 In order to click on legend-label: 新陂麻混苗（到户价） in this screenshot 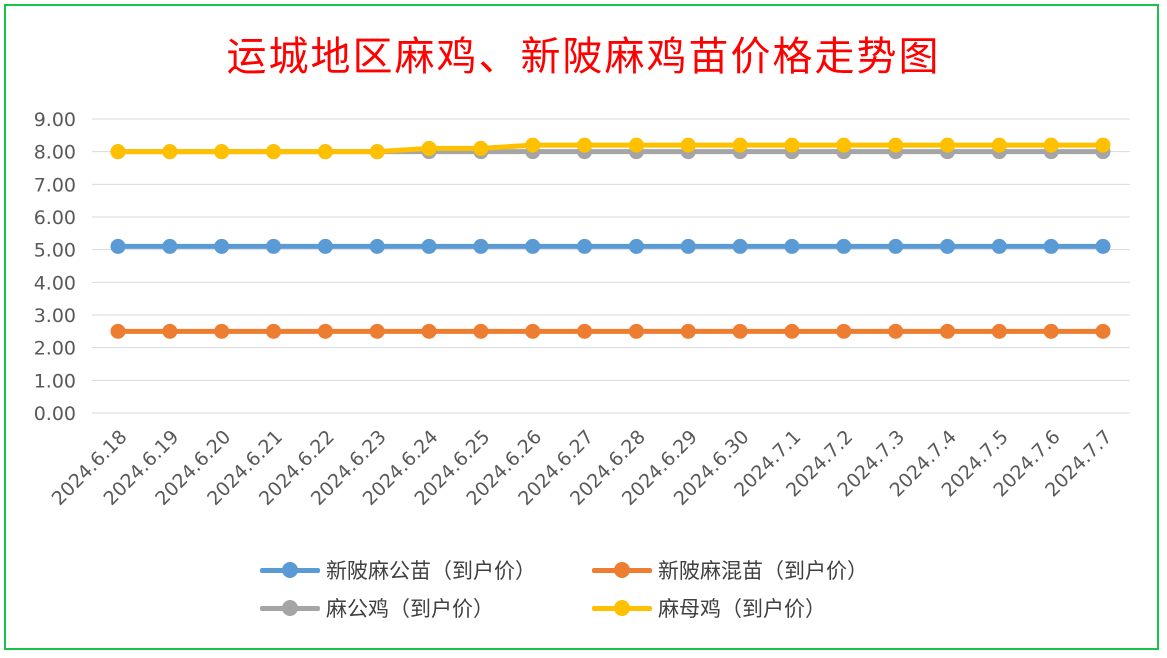, I will do `click(763, 571)`.